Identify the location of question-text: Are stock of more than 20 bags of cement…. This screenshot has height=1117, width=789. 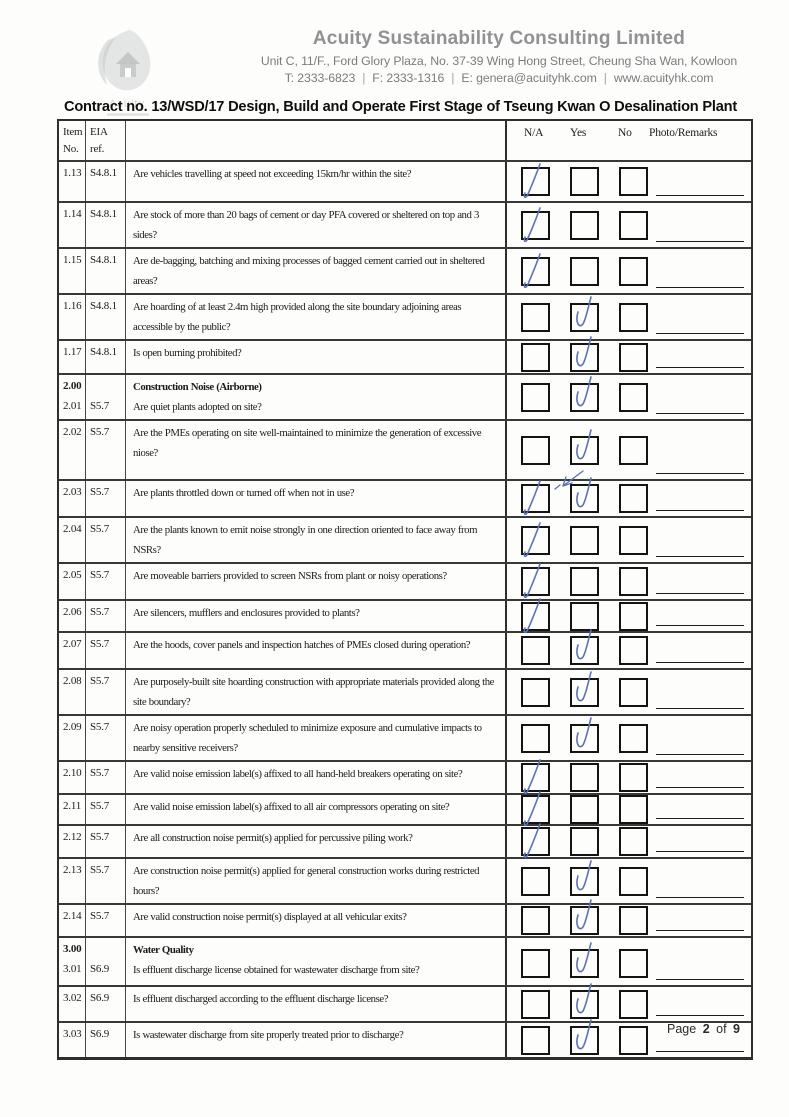
(306, 225).